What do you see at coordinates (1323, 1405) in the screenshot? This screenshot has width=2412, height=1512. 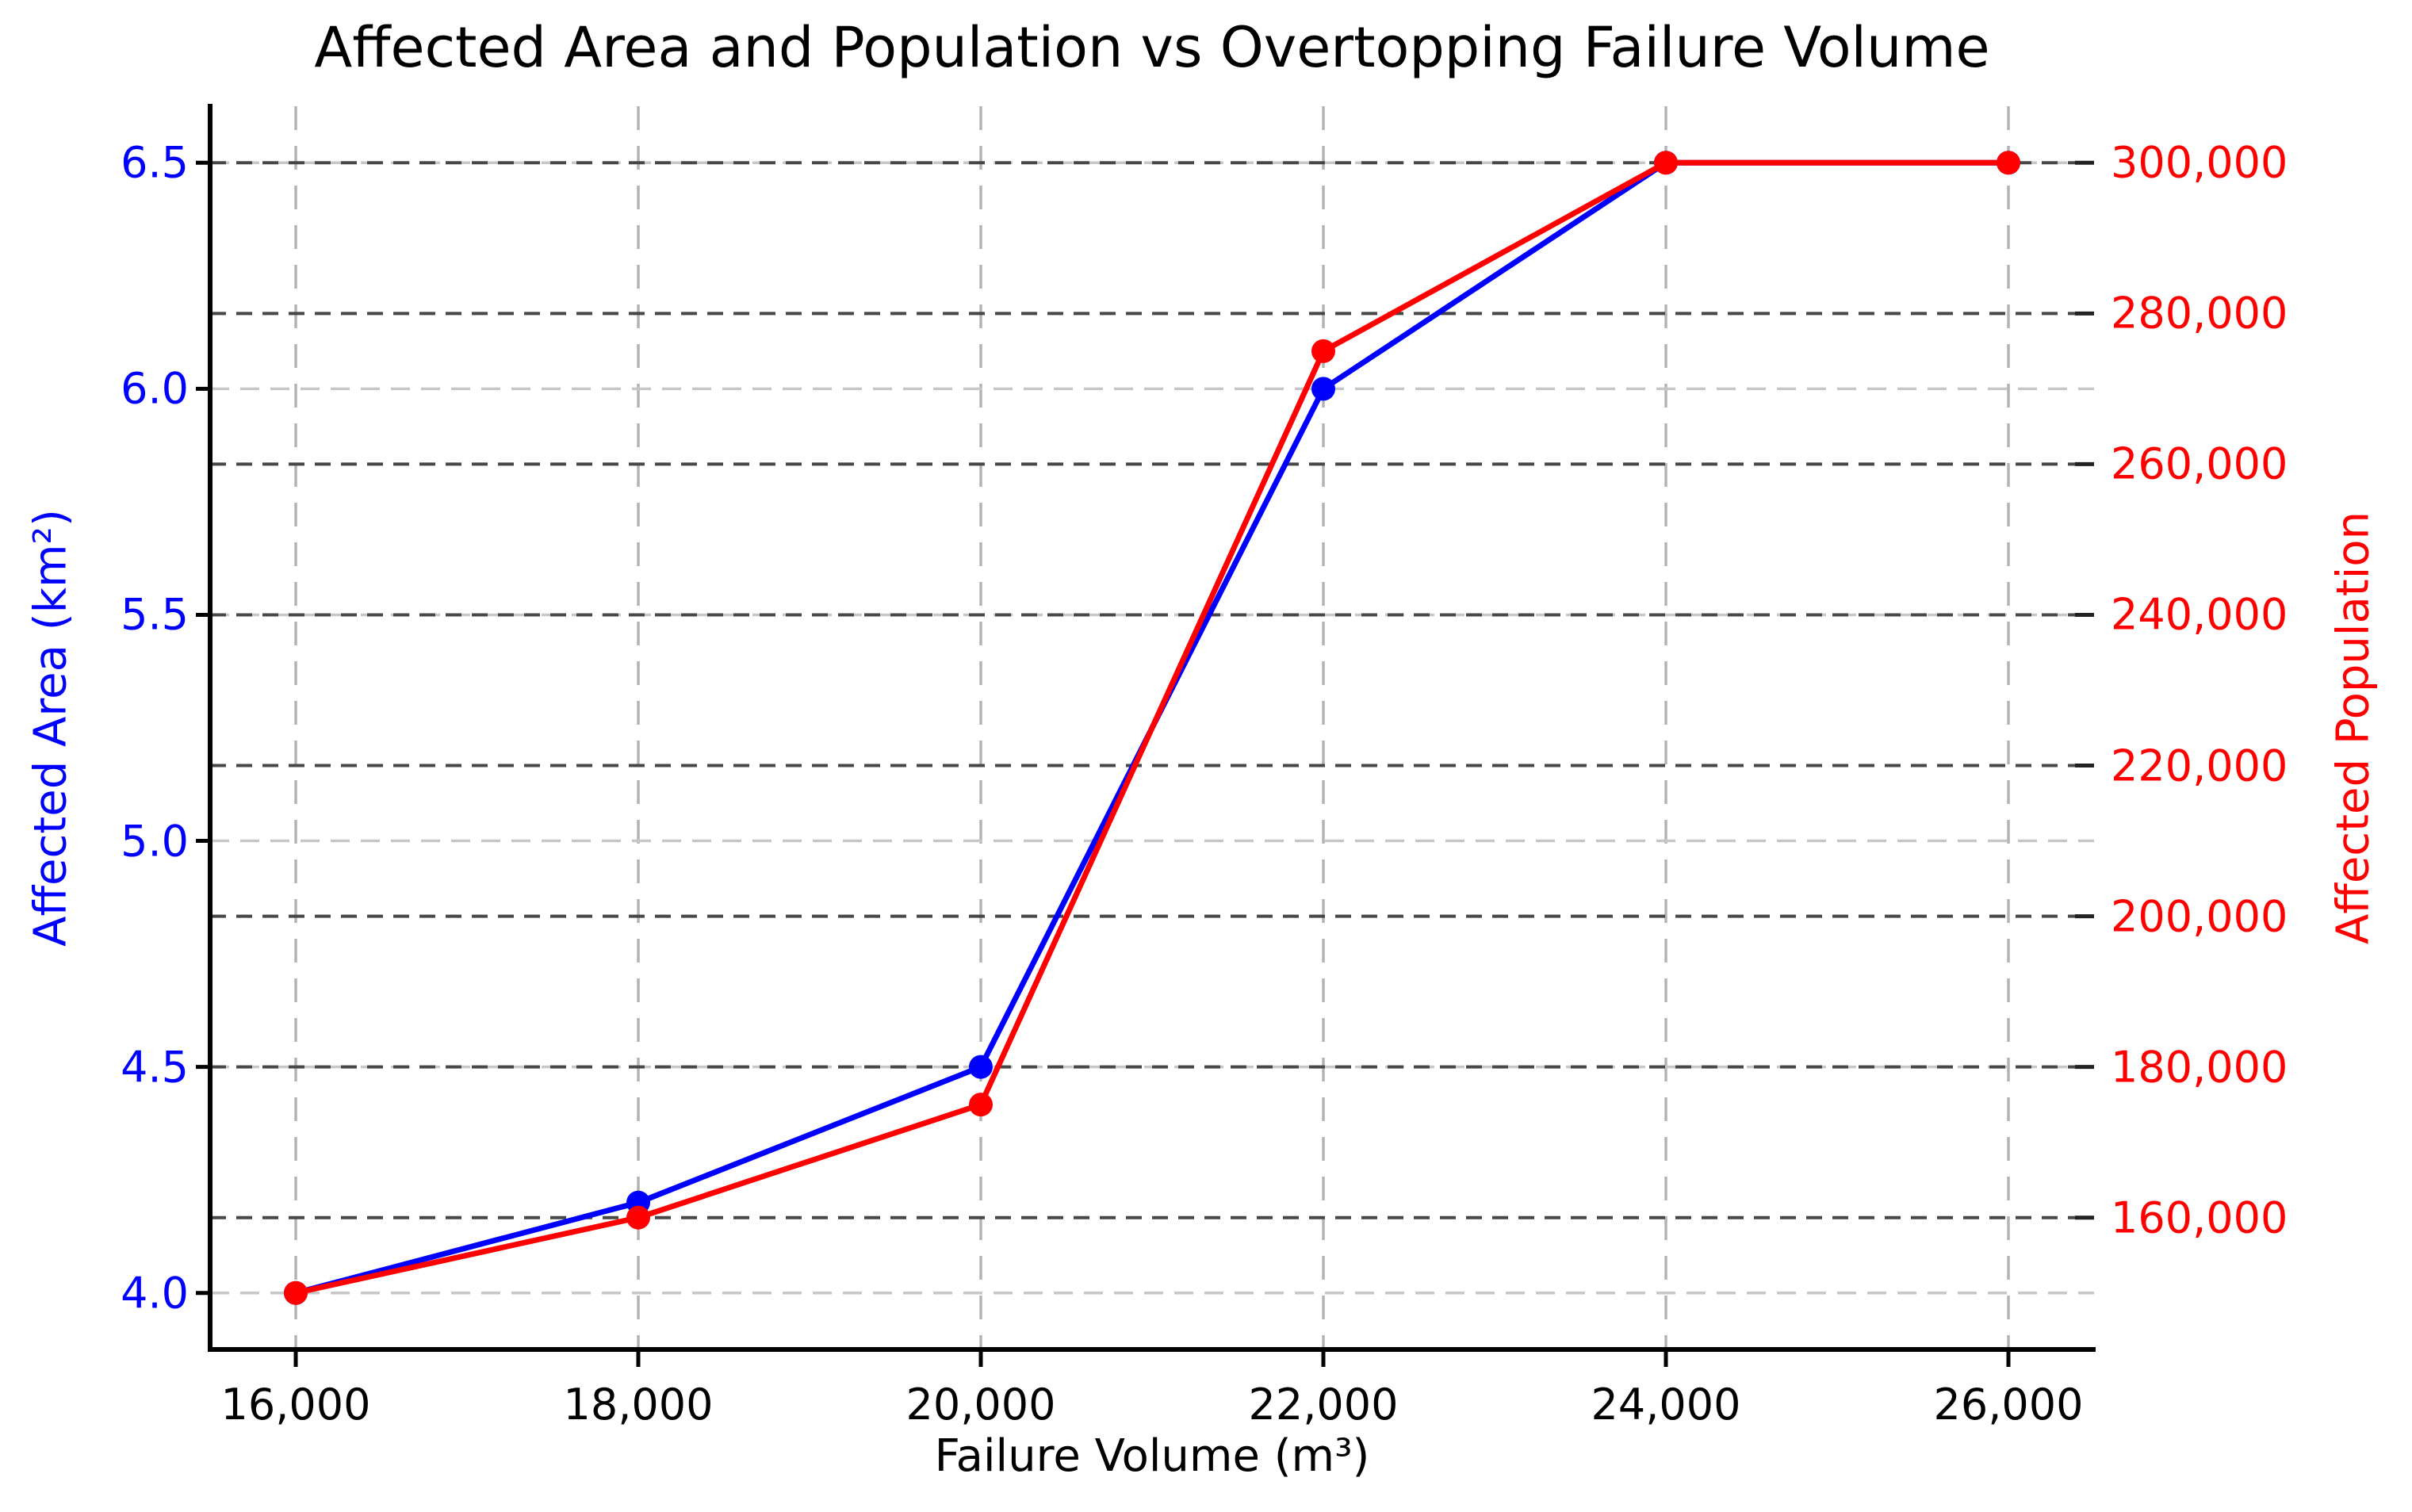 I see `x-tick-label: 22,000` at bounding box center [1323, 1405].